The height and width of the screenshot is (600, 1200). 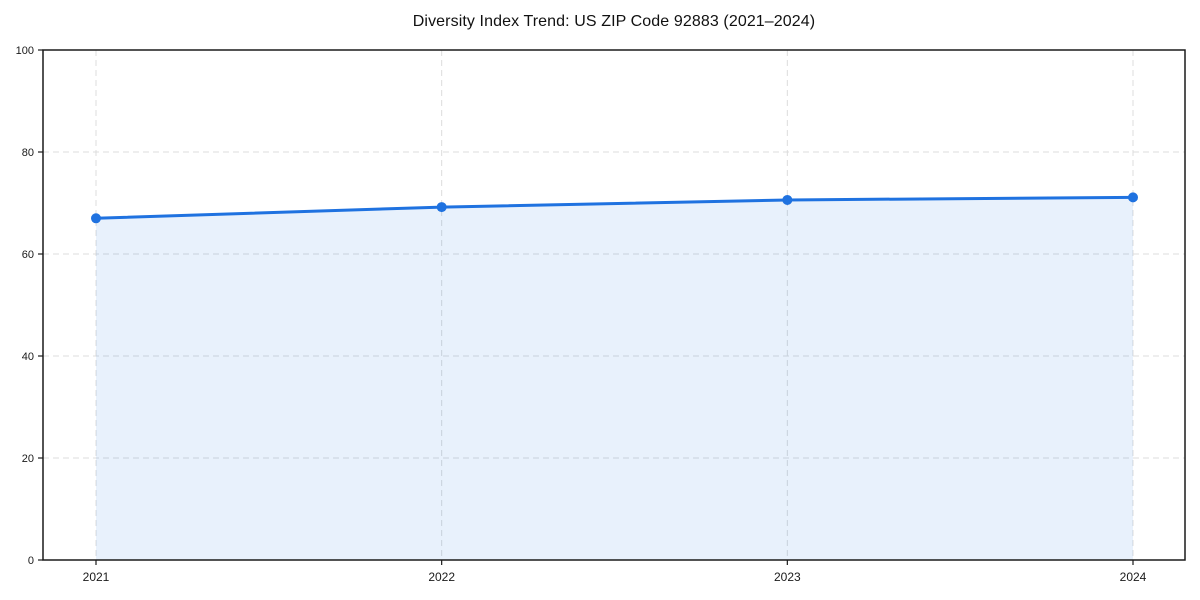 What do you see at coordinates (787, 577) in the screenshot?
I see `x-tick-label: 2023` at bounding box center [787, 577].